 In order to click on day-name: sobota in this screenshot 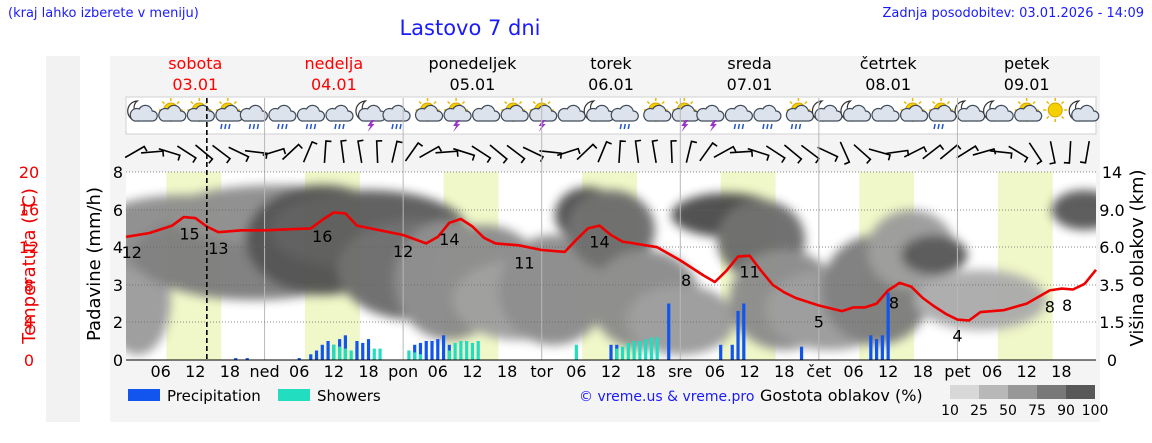, I will do `click(195, 63)`.